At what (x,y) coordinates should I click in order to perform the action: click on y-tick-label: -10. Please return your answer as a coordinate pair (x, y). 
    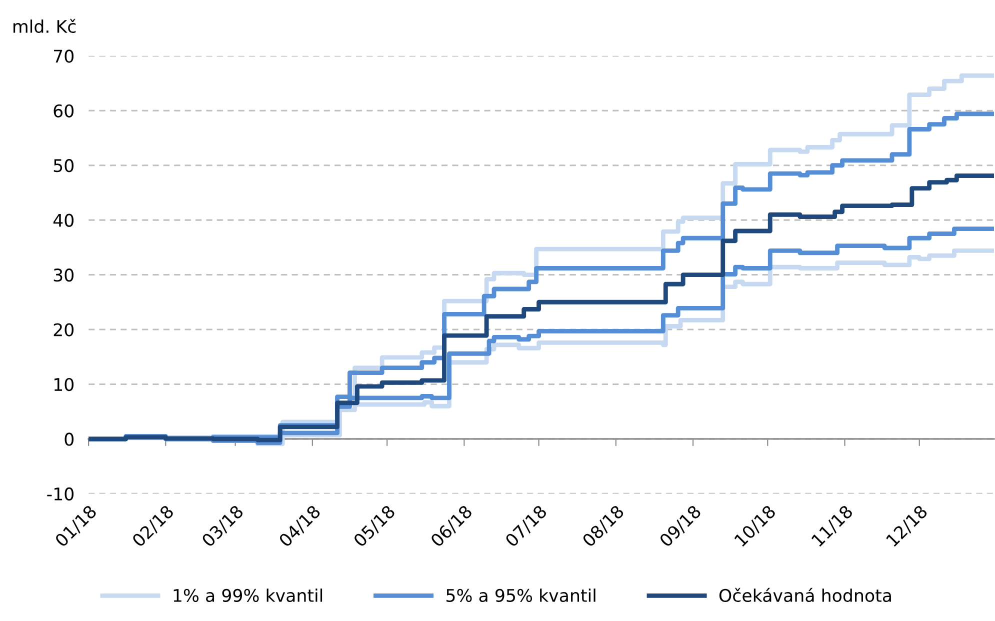
    Looking at the image, I should click on (60, 494).